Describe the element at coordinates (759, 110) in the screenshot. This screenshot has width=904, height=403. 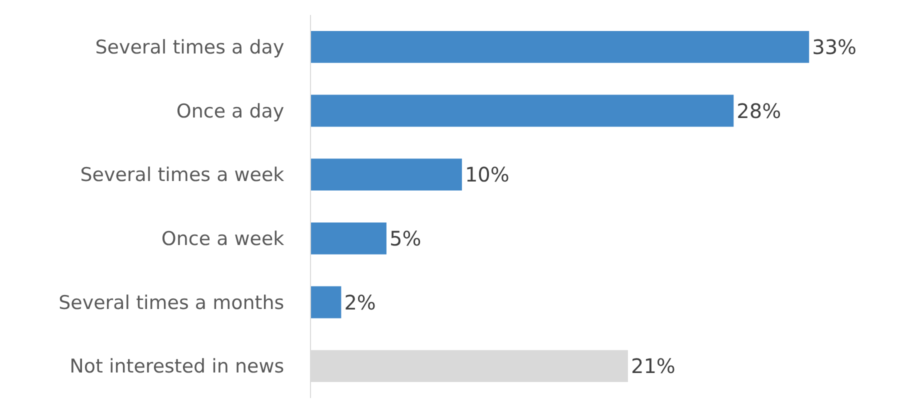
I see `data-label: 28%` at that location.